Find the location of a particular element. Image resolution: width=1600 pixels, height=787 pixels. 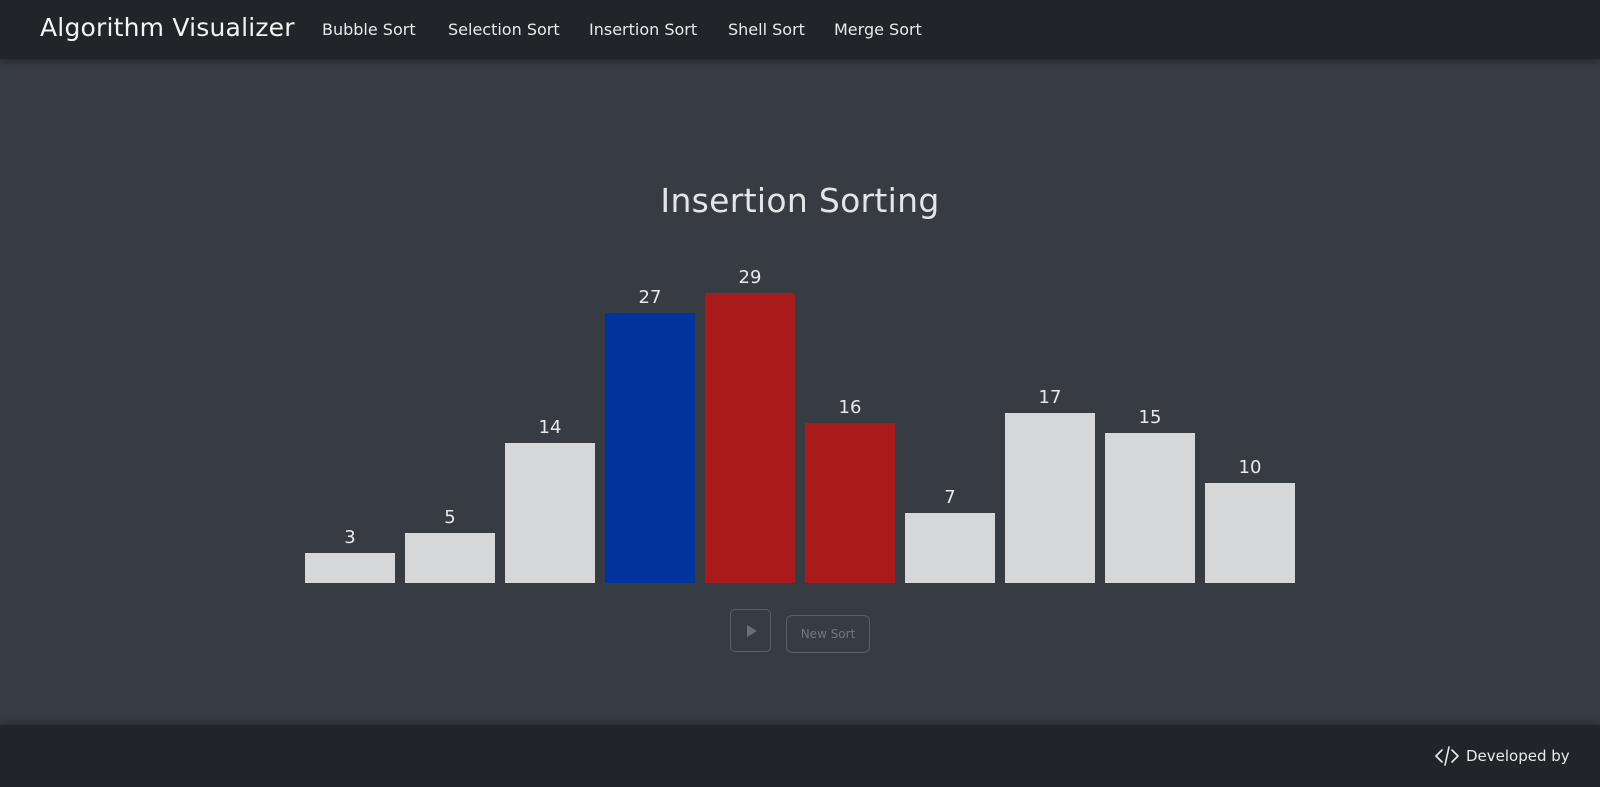

nav-link-merge-sort: Merge Sort is located at coordinates (878, 29).